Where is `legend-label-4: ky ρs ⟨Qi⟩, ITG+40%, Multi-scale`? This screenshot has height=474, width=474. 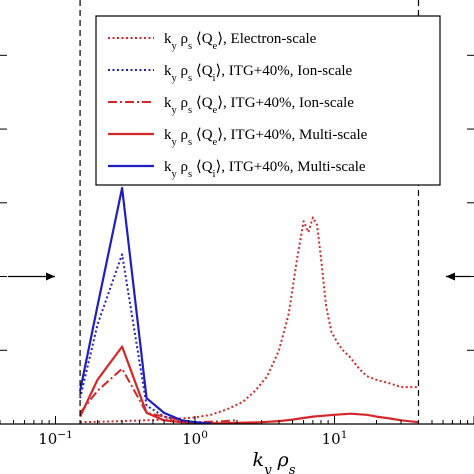
legend-label-4: ky ρs ⟨Qi⟩, ITG+40%, Multi-scale is located at coordinates (265, 169).